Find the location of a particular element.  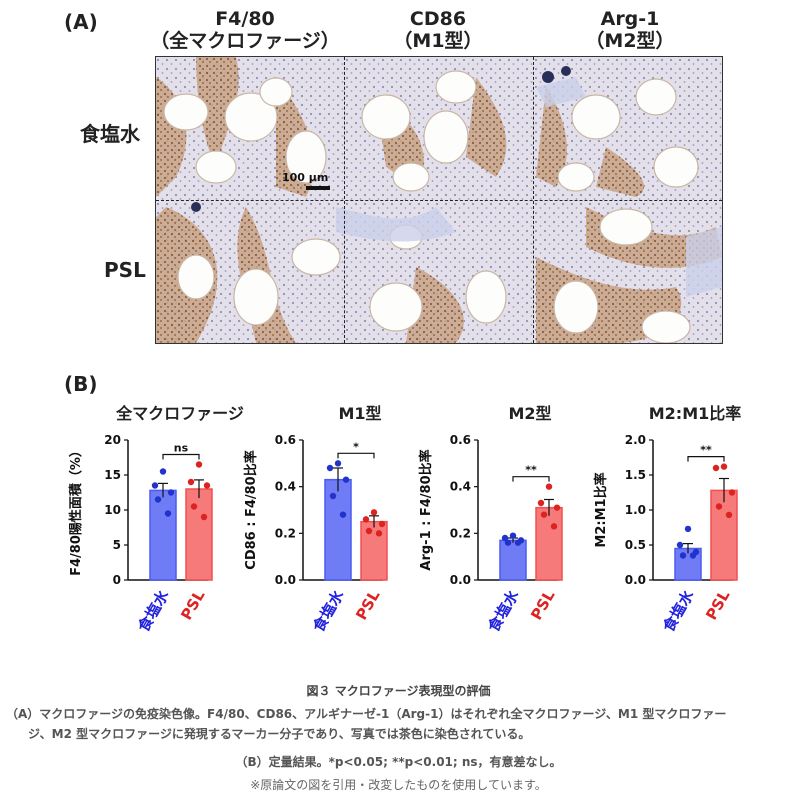

column-header-arg1: Arg-1 （M2型） is located at coordinates (630, 30).